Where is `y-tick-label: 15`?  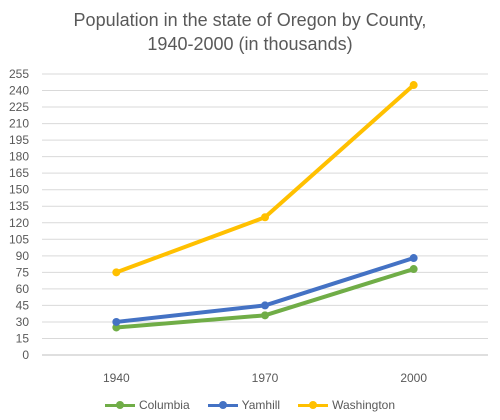 y-tick-label: 15 is located at coordinates (23, 338).